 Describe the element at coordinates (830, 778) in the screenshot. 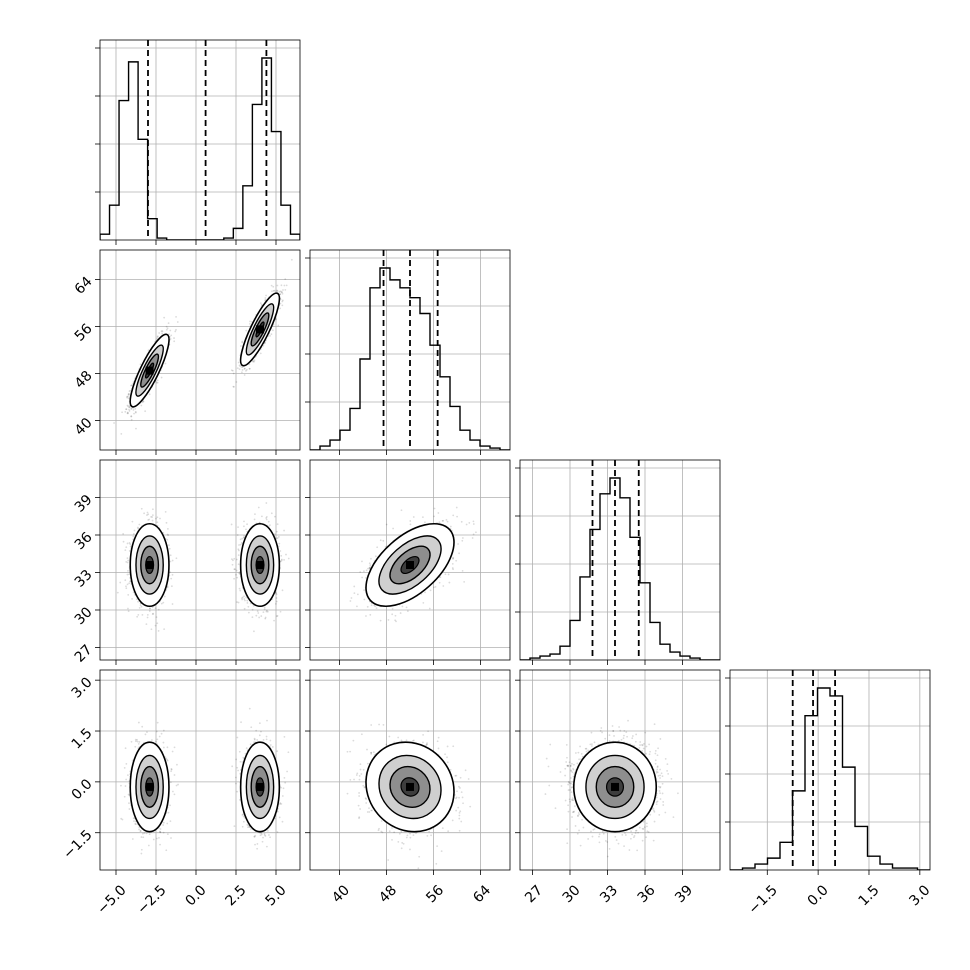

I see `histogram-line` at that location.